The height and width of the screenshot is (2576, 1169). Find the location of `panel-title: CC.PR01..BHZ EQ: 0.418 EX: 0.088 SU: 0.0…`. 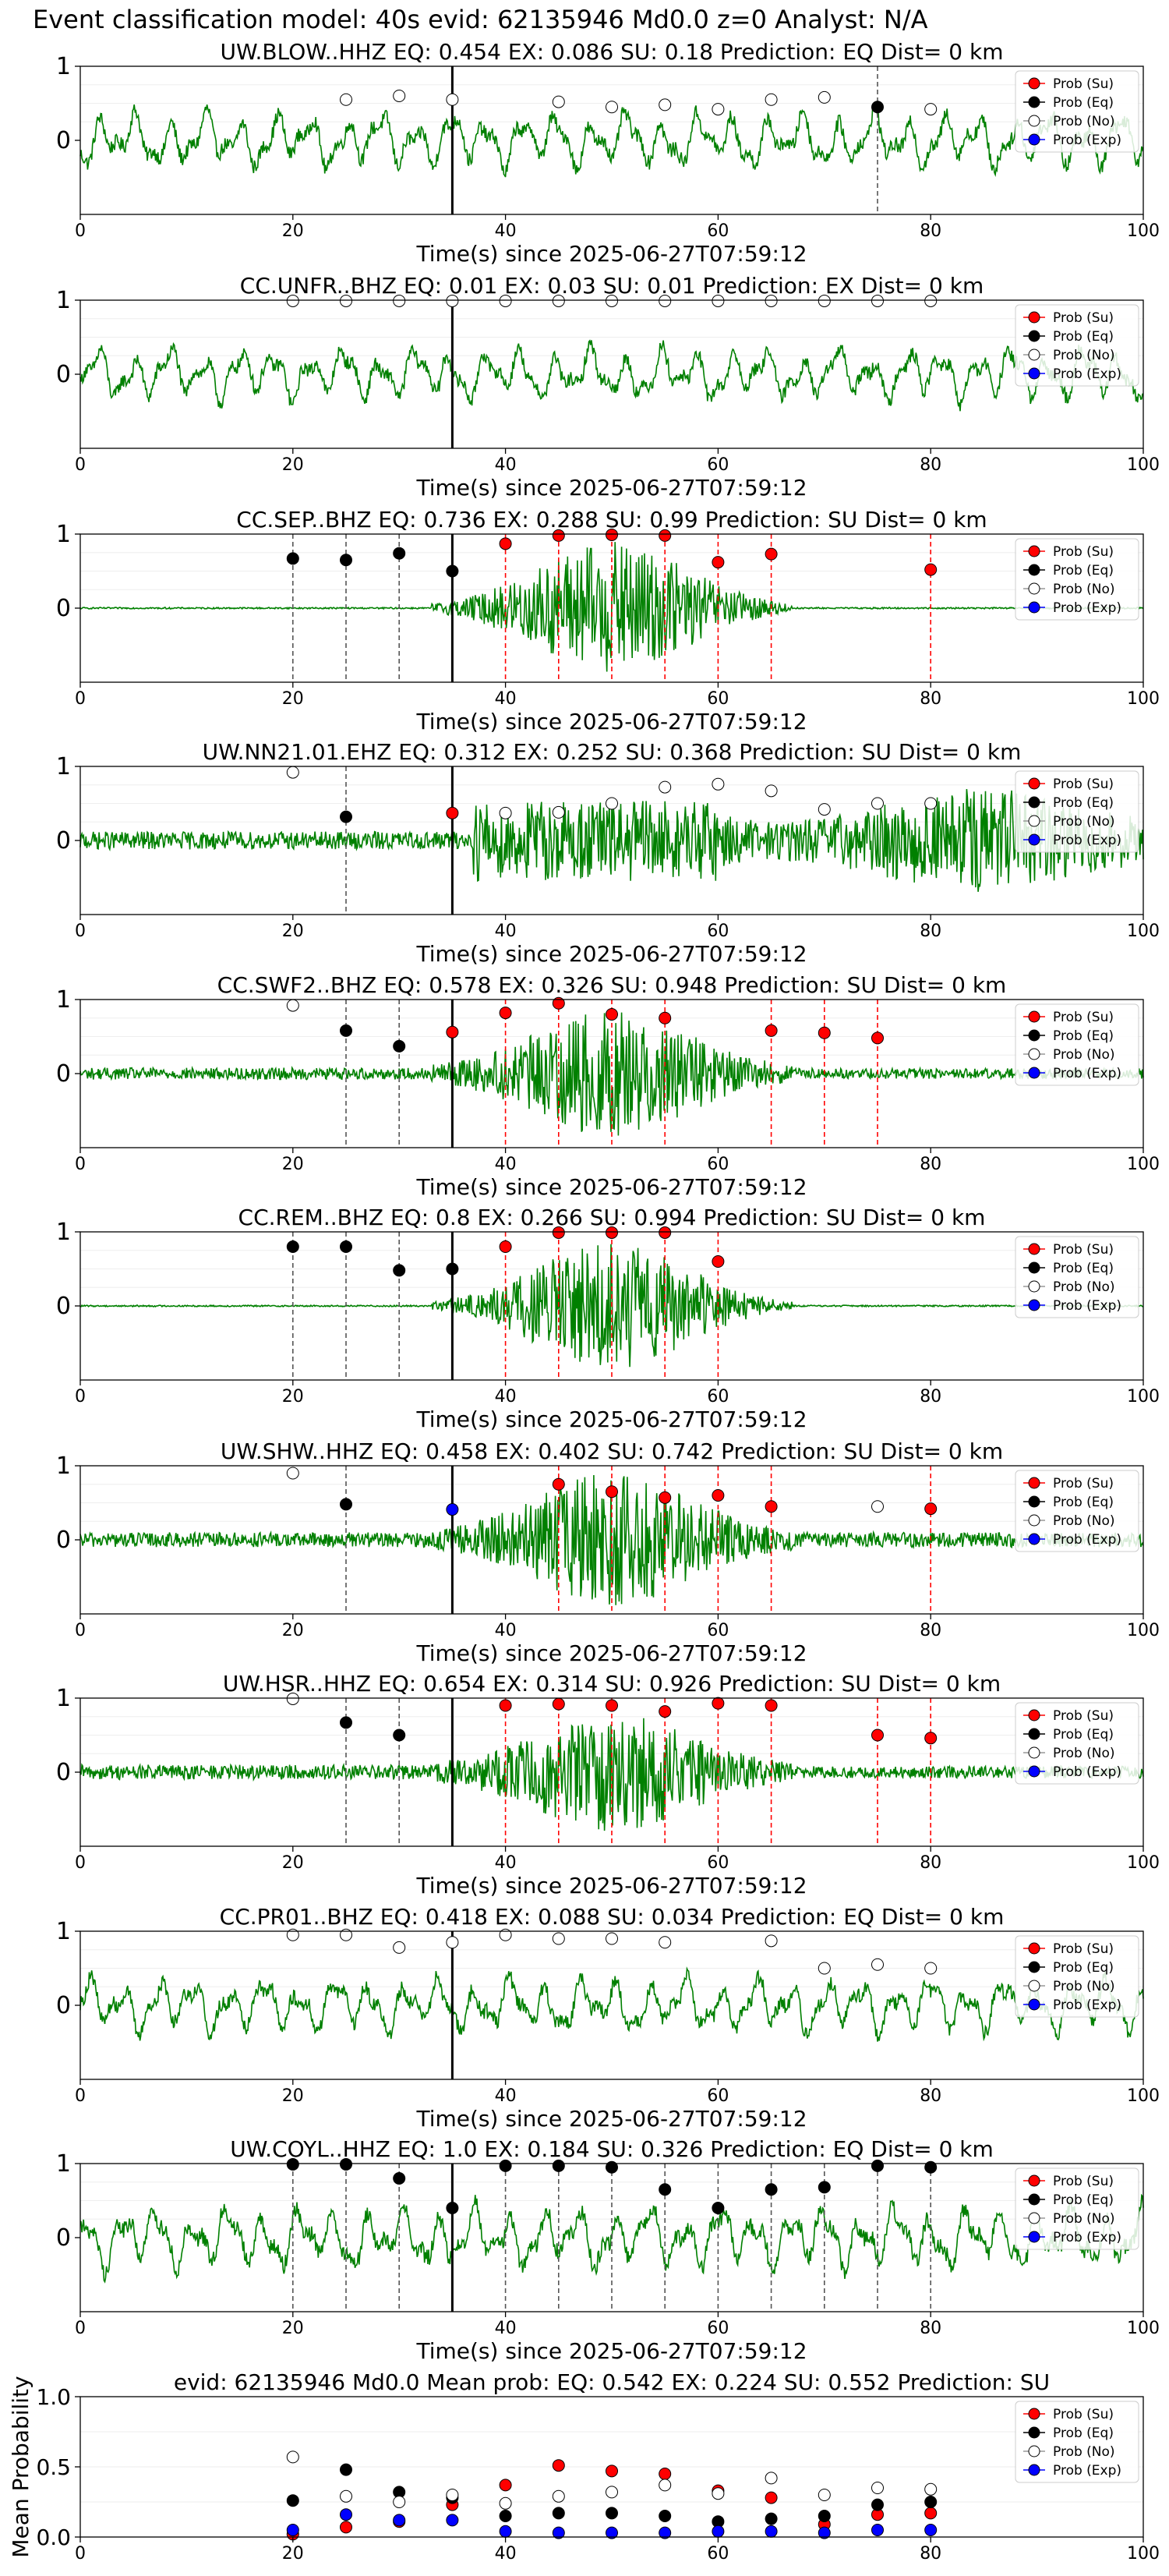

panel-title: CC.PR01..BHZ EQ: 0.418 EX: 0.088 SU: 0.0… is located at coordinates (612, 1917).